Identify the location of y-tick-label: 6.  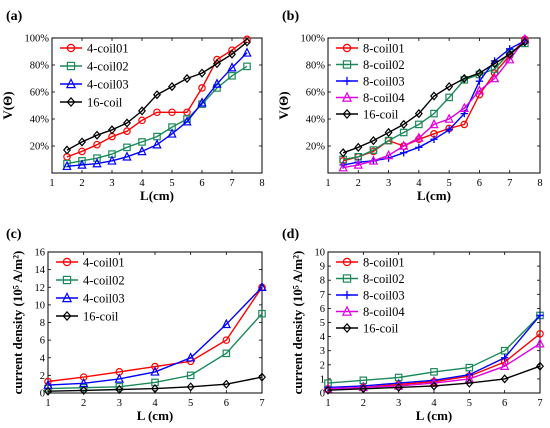
(322, 309).